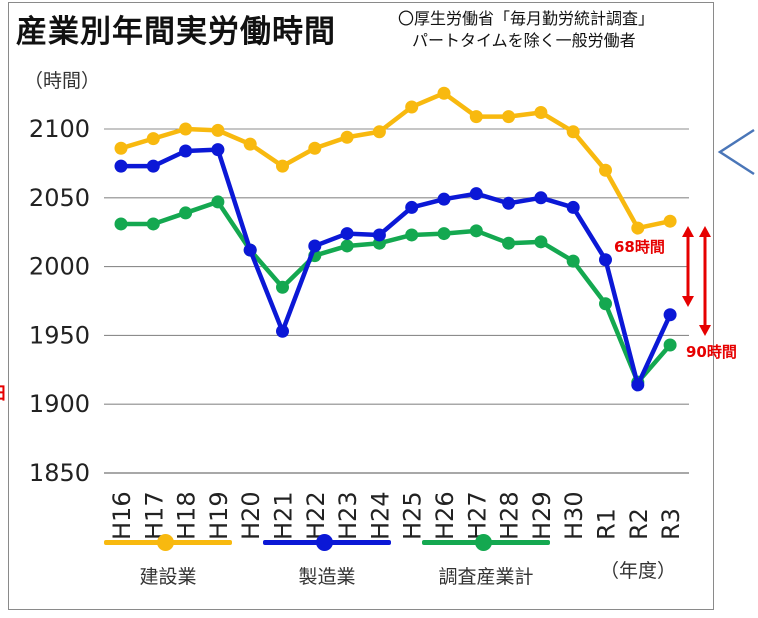 This screenshot has height=618, width=758. I want to click on point-total-H16, so click(121, 224).